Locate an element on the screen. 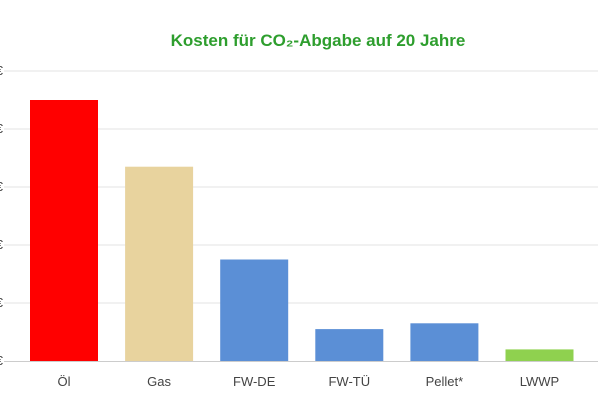 This screenshot has width=600, height=405. x-tick-label: Öl is located at coordinates (64, 381).